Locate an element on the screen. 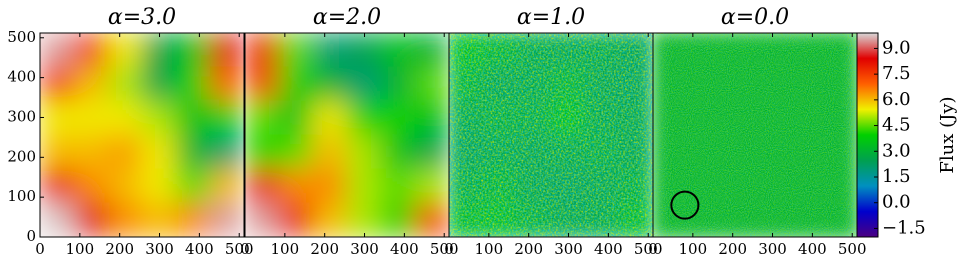  colorbar-tick-label: 3.0 is located at coordinates (896, 150).